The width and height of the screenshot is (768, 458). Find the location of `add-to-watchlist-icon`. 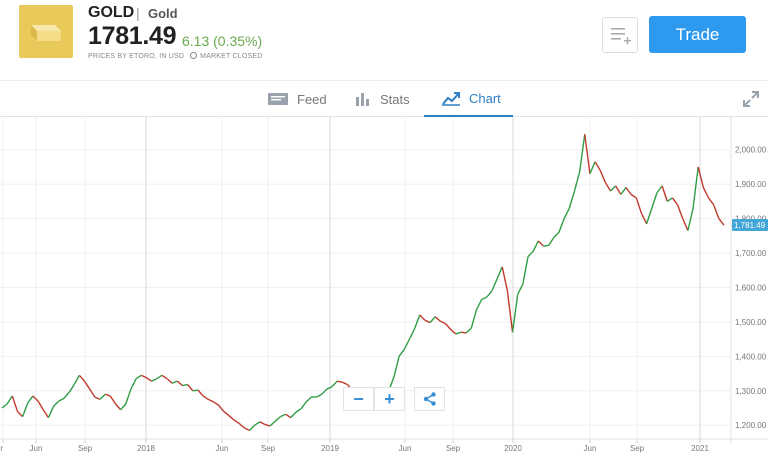

add-to-watchlist-icon is located at coordinates (621, 36).